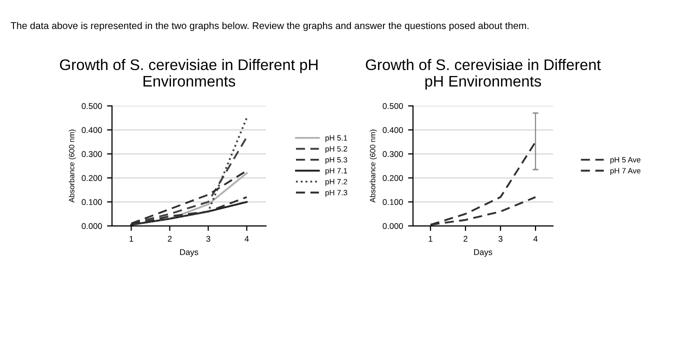 The height and width of the screenshot is (353, 700). Describe the element at coordinates (269, 27) in the screenshot. I see `text: The data above is represented in the two graphs below. Review the graphs and answer the questions posed about them.` at that location.